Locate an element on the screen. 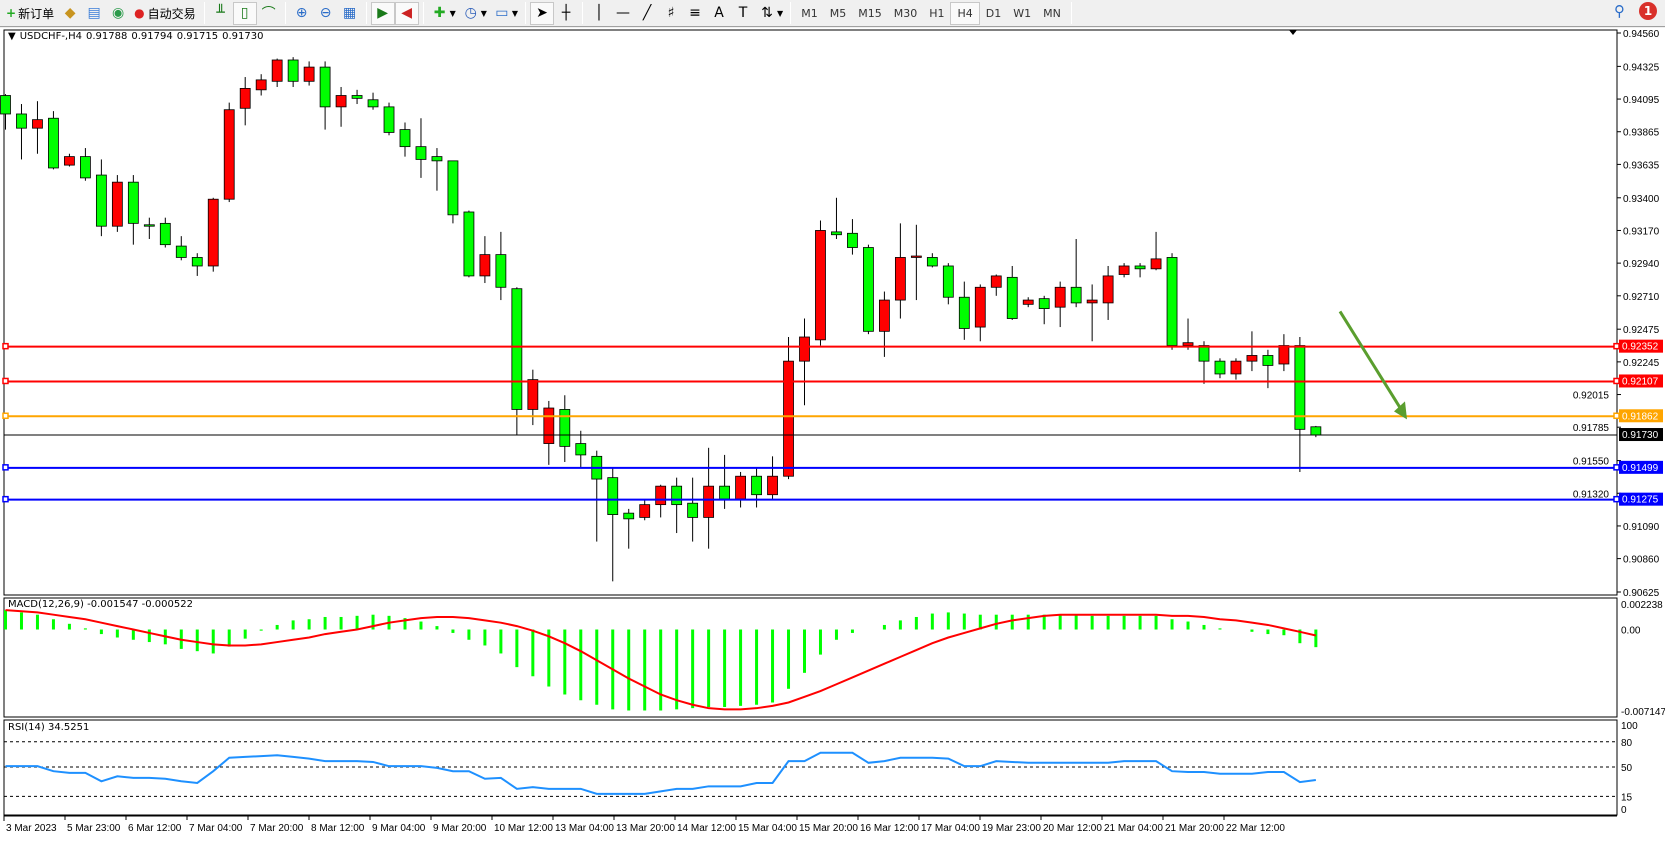  tile-windows-button: ▦ is located at coordinates (350, 13).